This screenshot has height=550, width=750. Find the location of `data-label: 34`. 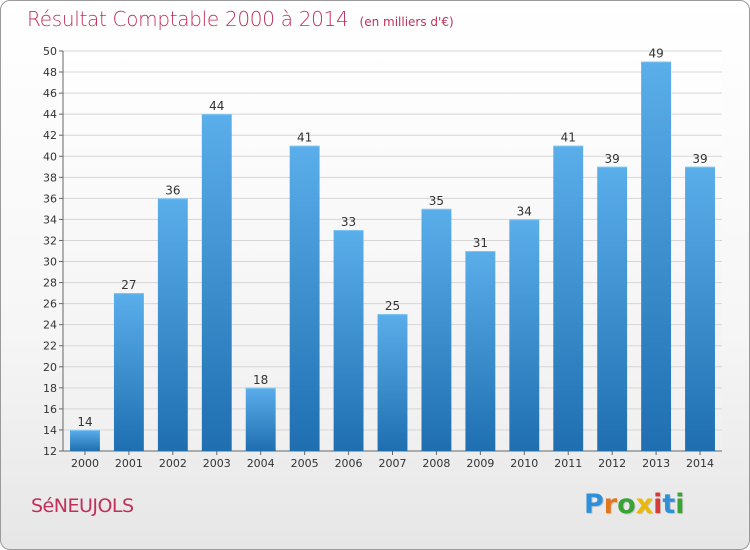

data-label: 34 is located at coordinates (524, 211).